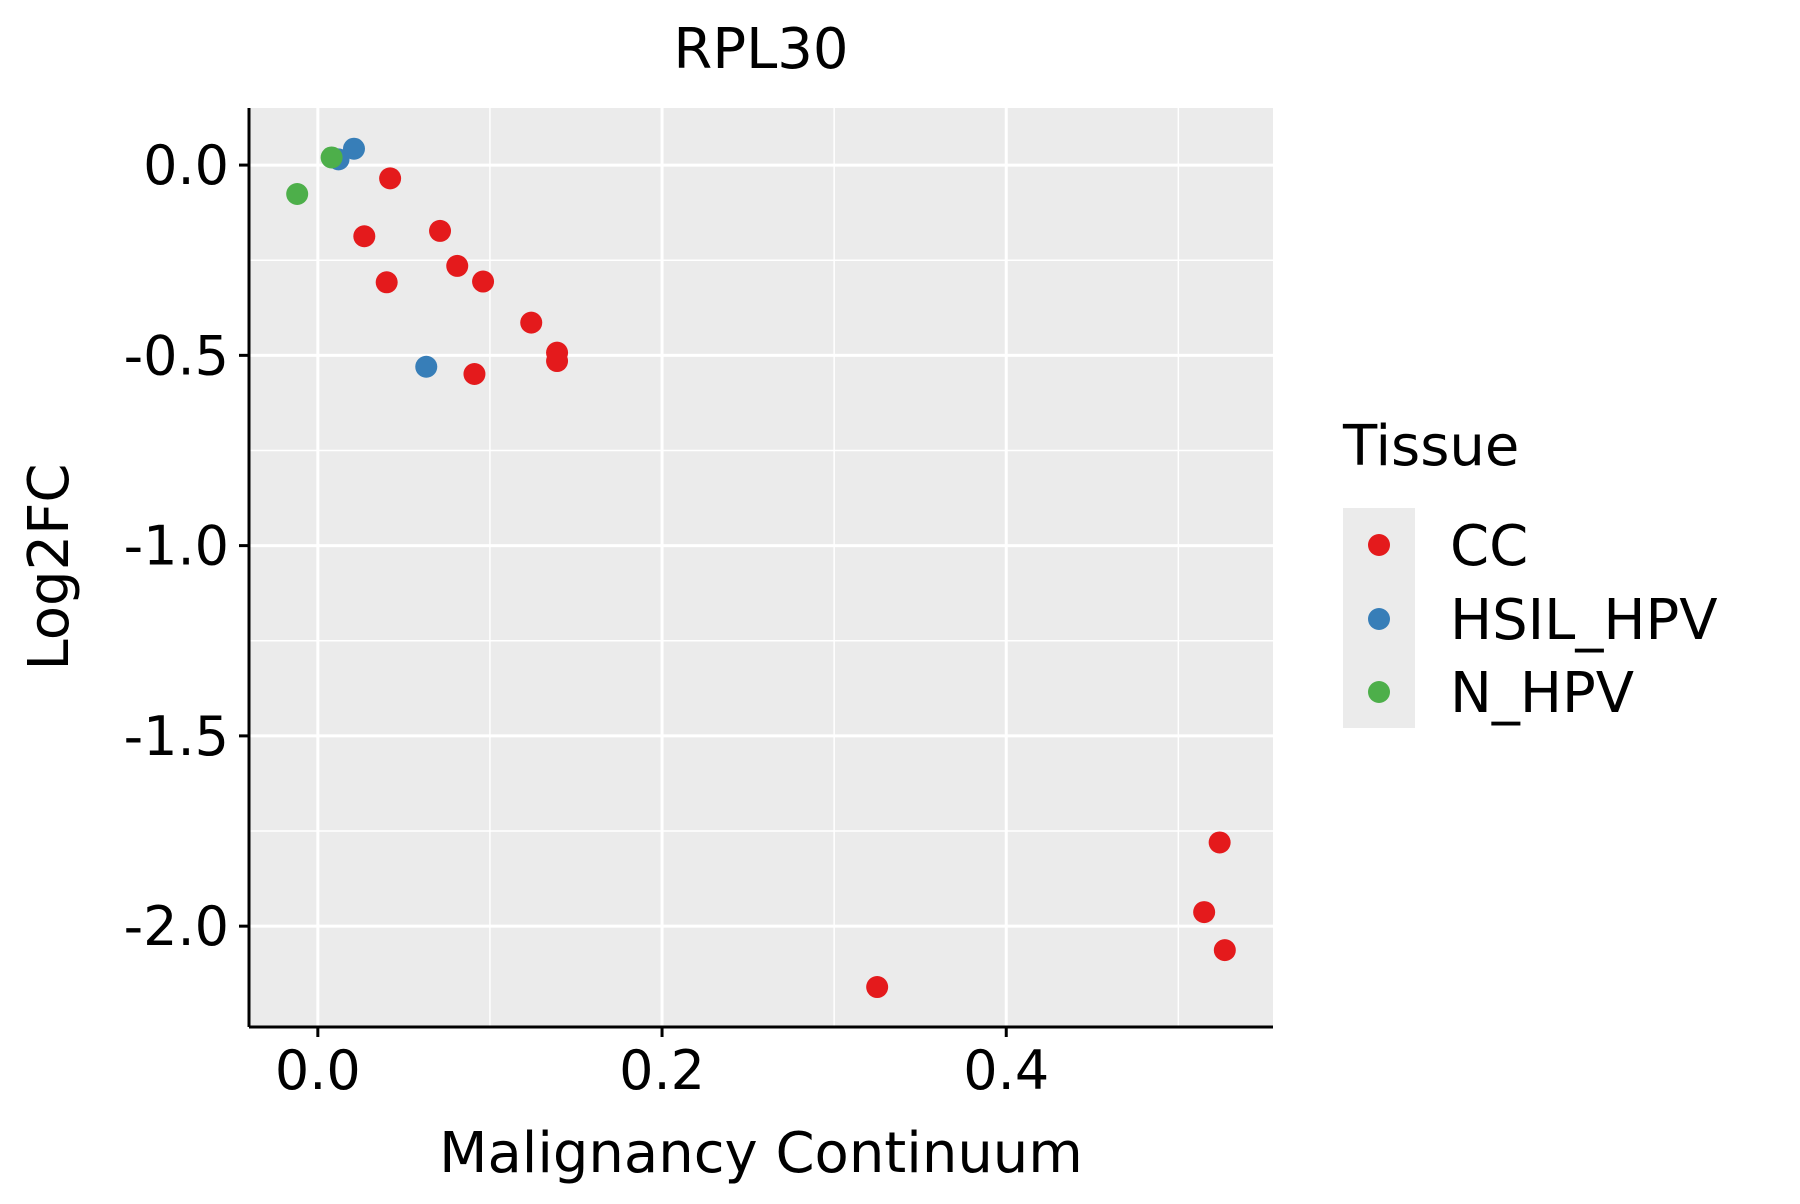 This screenshot has height=1204, width=1800. I want to click on legend-key-cc, so click(1379, 545).